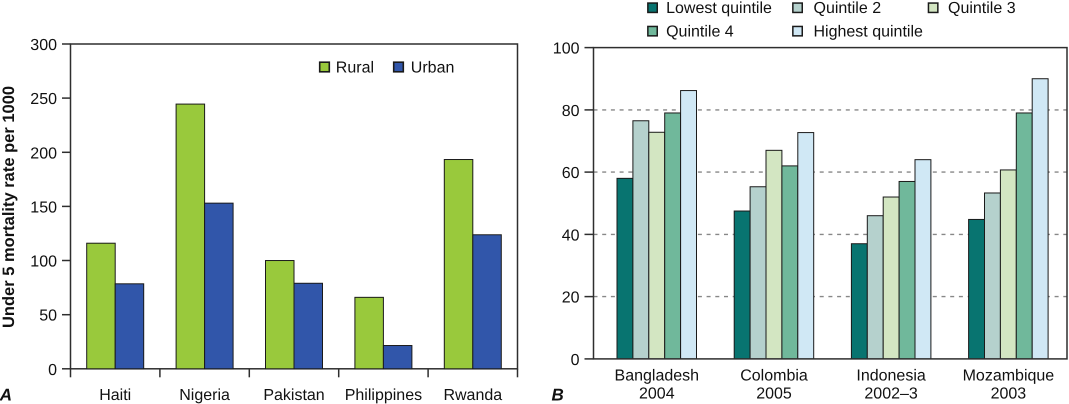 The image size is (1069, 404). What do you see at coordinates (869, 31) in the screenshot?
I see `svg-text: Highest quintile` at bounding box center [869, 31].